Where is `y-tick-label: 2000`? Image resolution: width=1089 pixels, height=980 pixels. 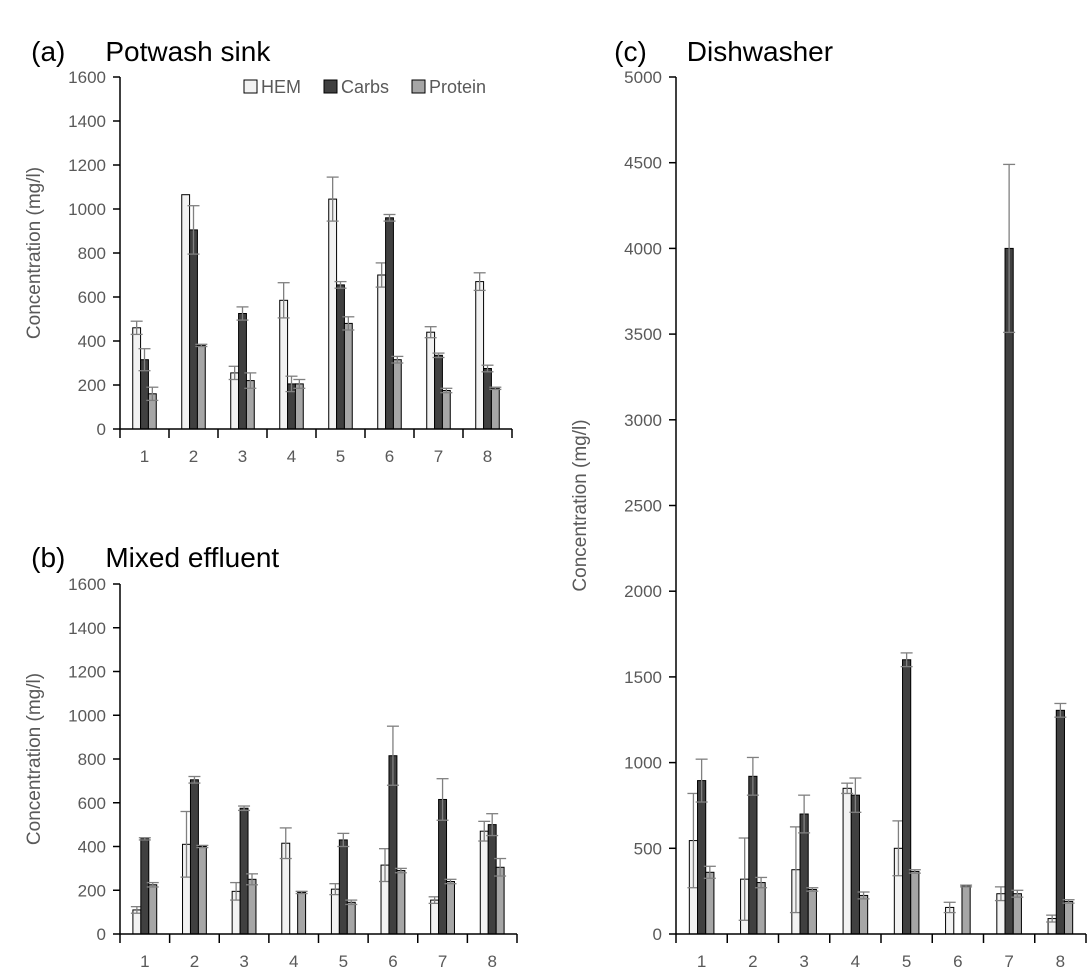
y-tick-label: 2000 is located at coordinates (643, 591).